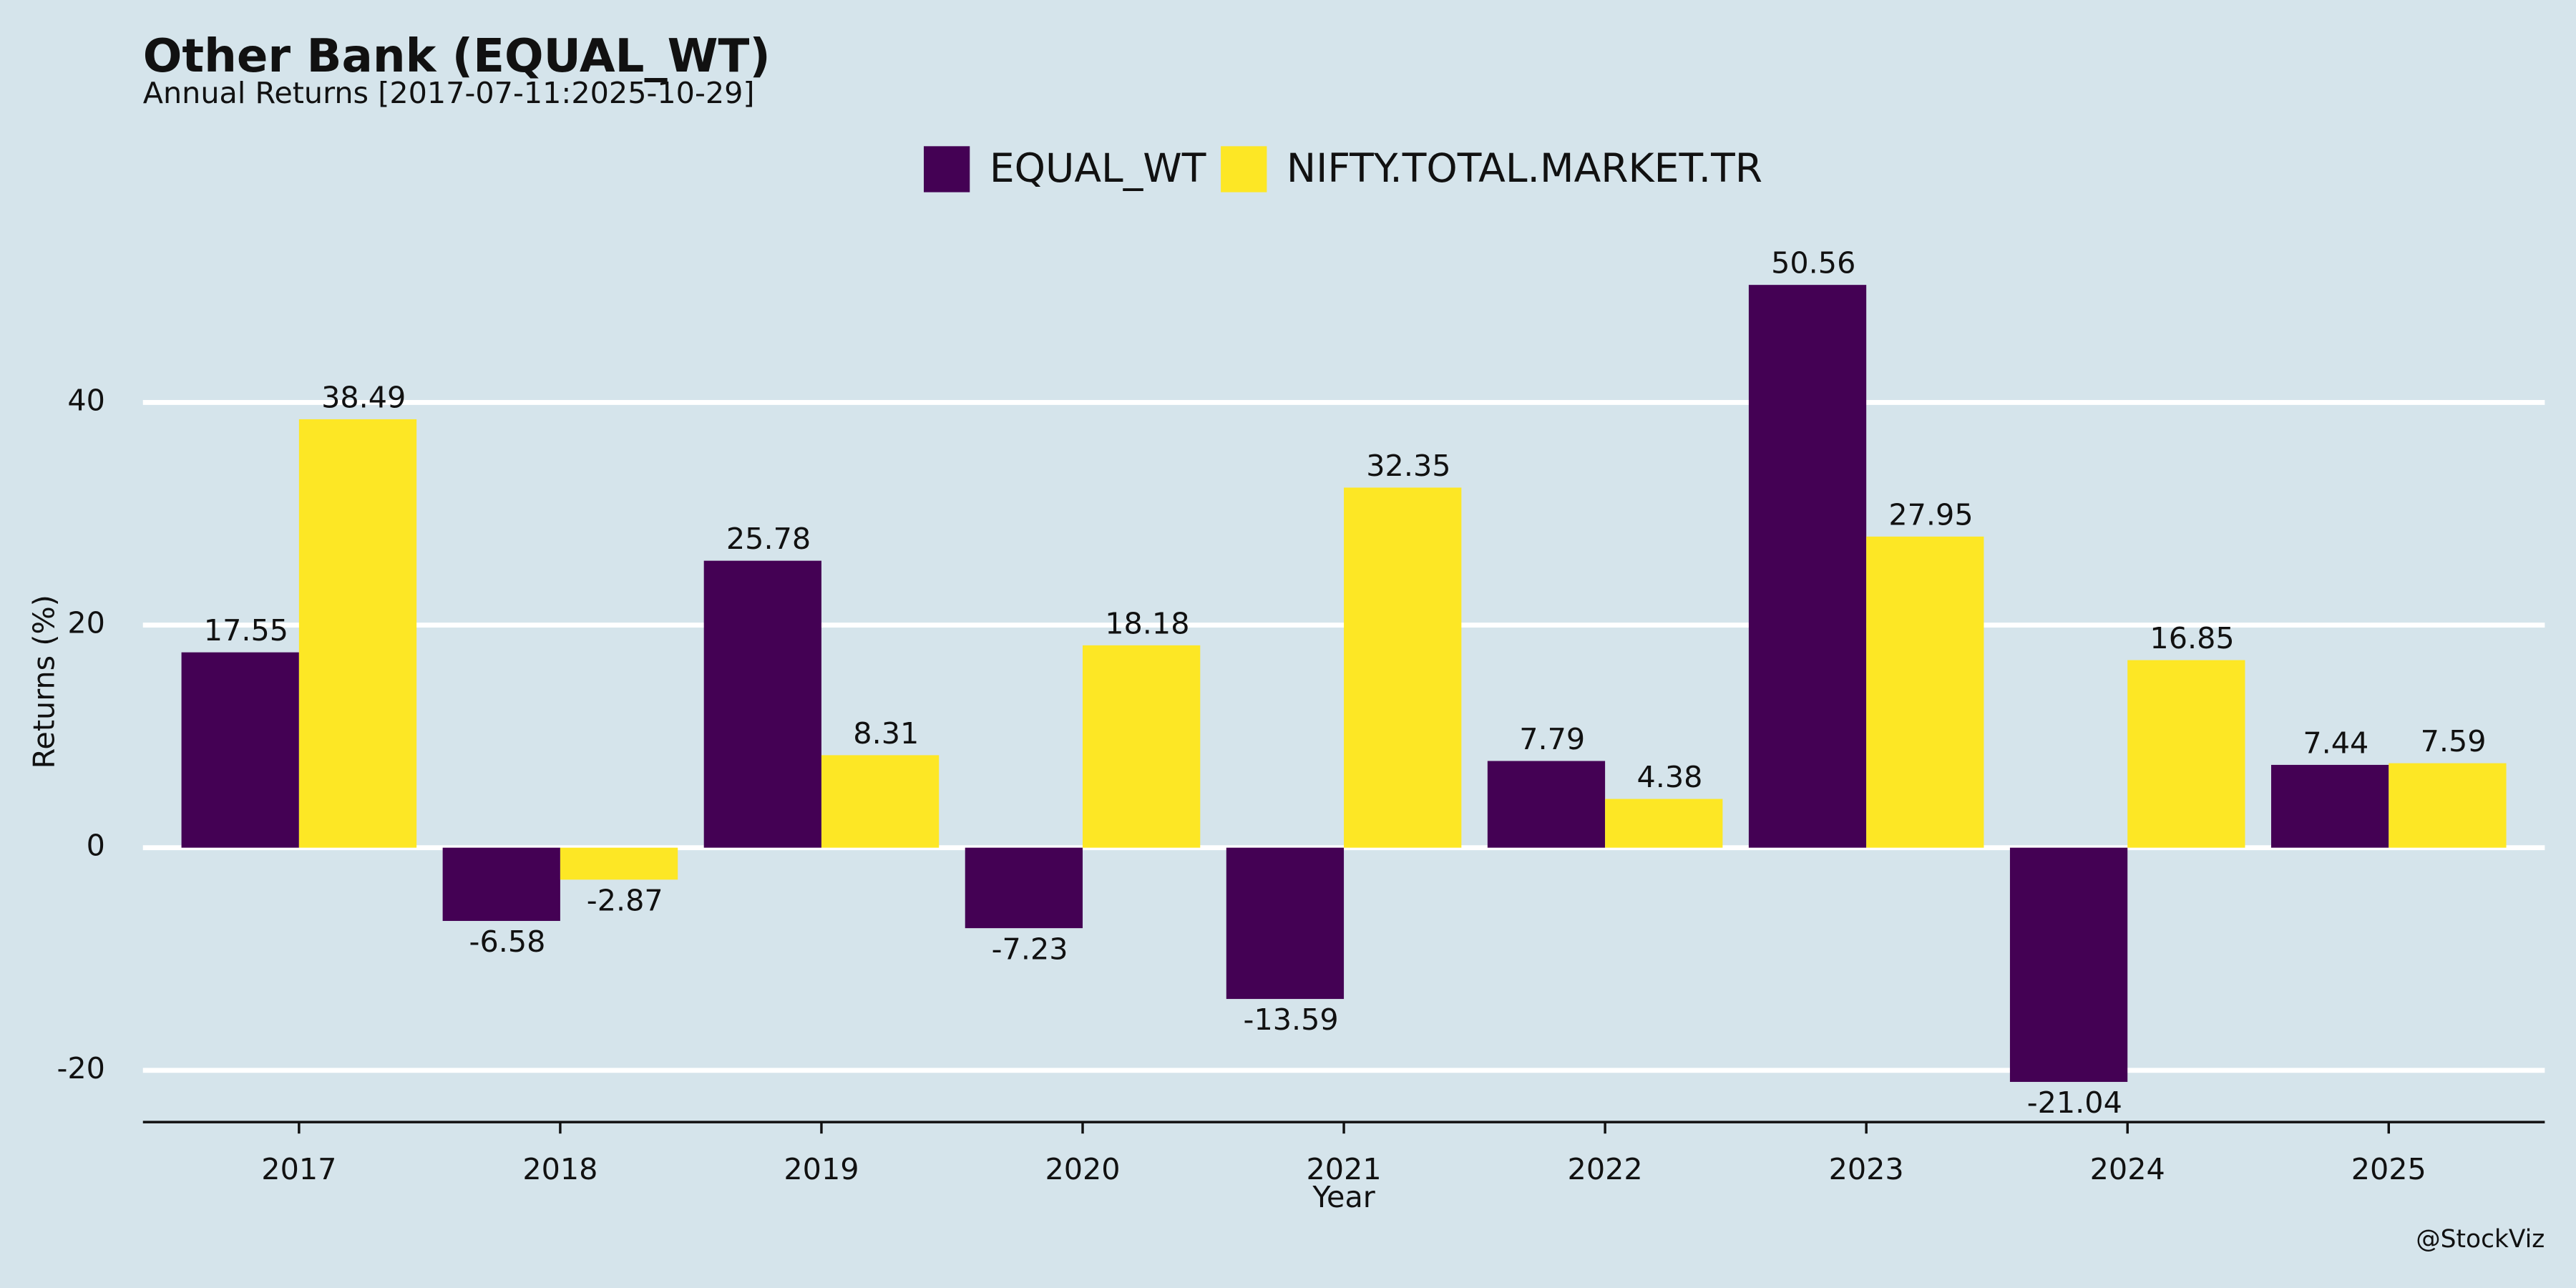 This screenshot has height=1288, width=2576. What do you see at coordinates (2454, 741) in the screenshot?
I see `value-label: 7.59` at bounding box center [2454, 741].